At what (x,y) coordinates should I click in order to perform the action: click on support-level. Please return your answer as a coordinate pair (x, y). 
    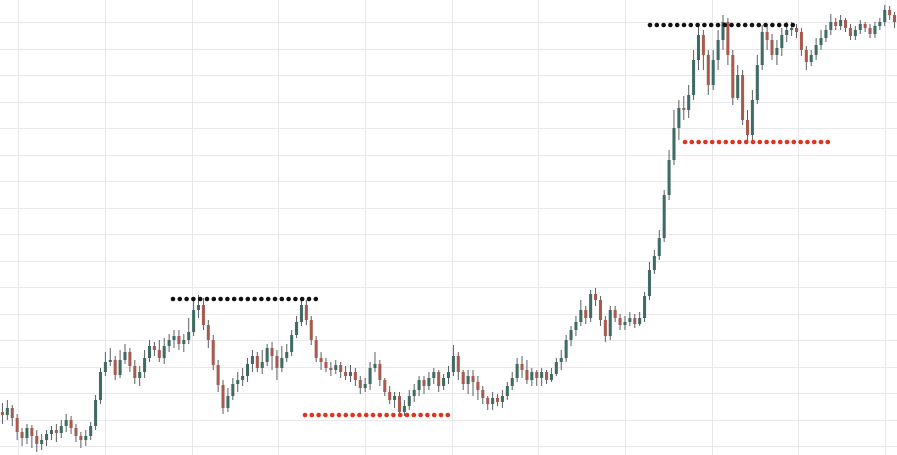
    Looking at the image, I should click on (756, 142).